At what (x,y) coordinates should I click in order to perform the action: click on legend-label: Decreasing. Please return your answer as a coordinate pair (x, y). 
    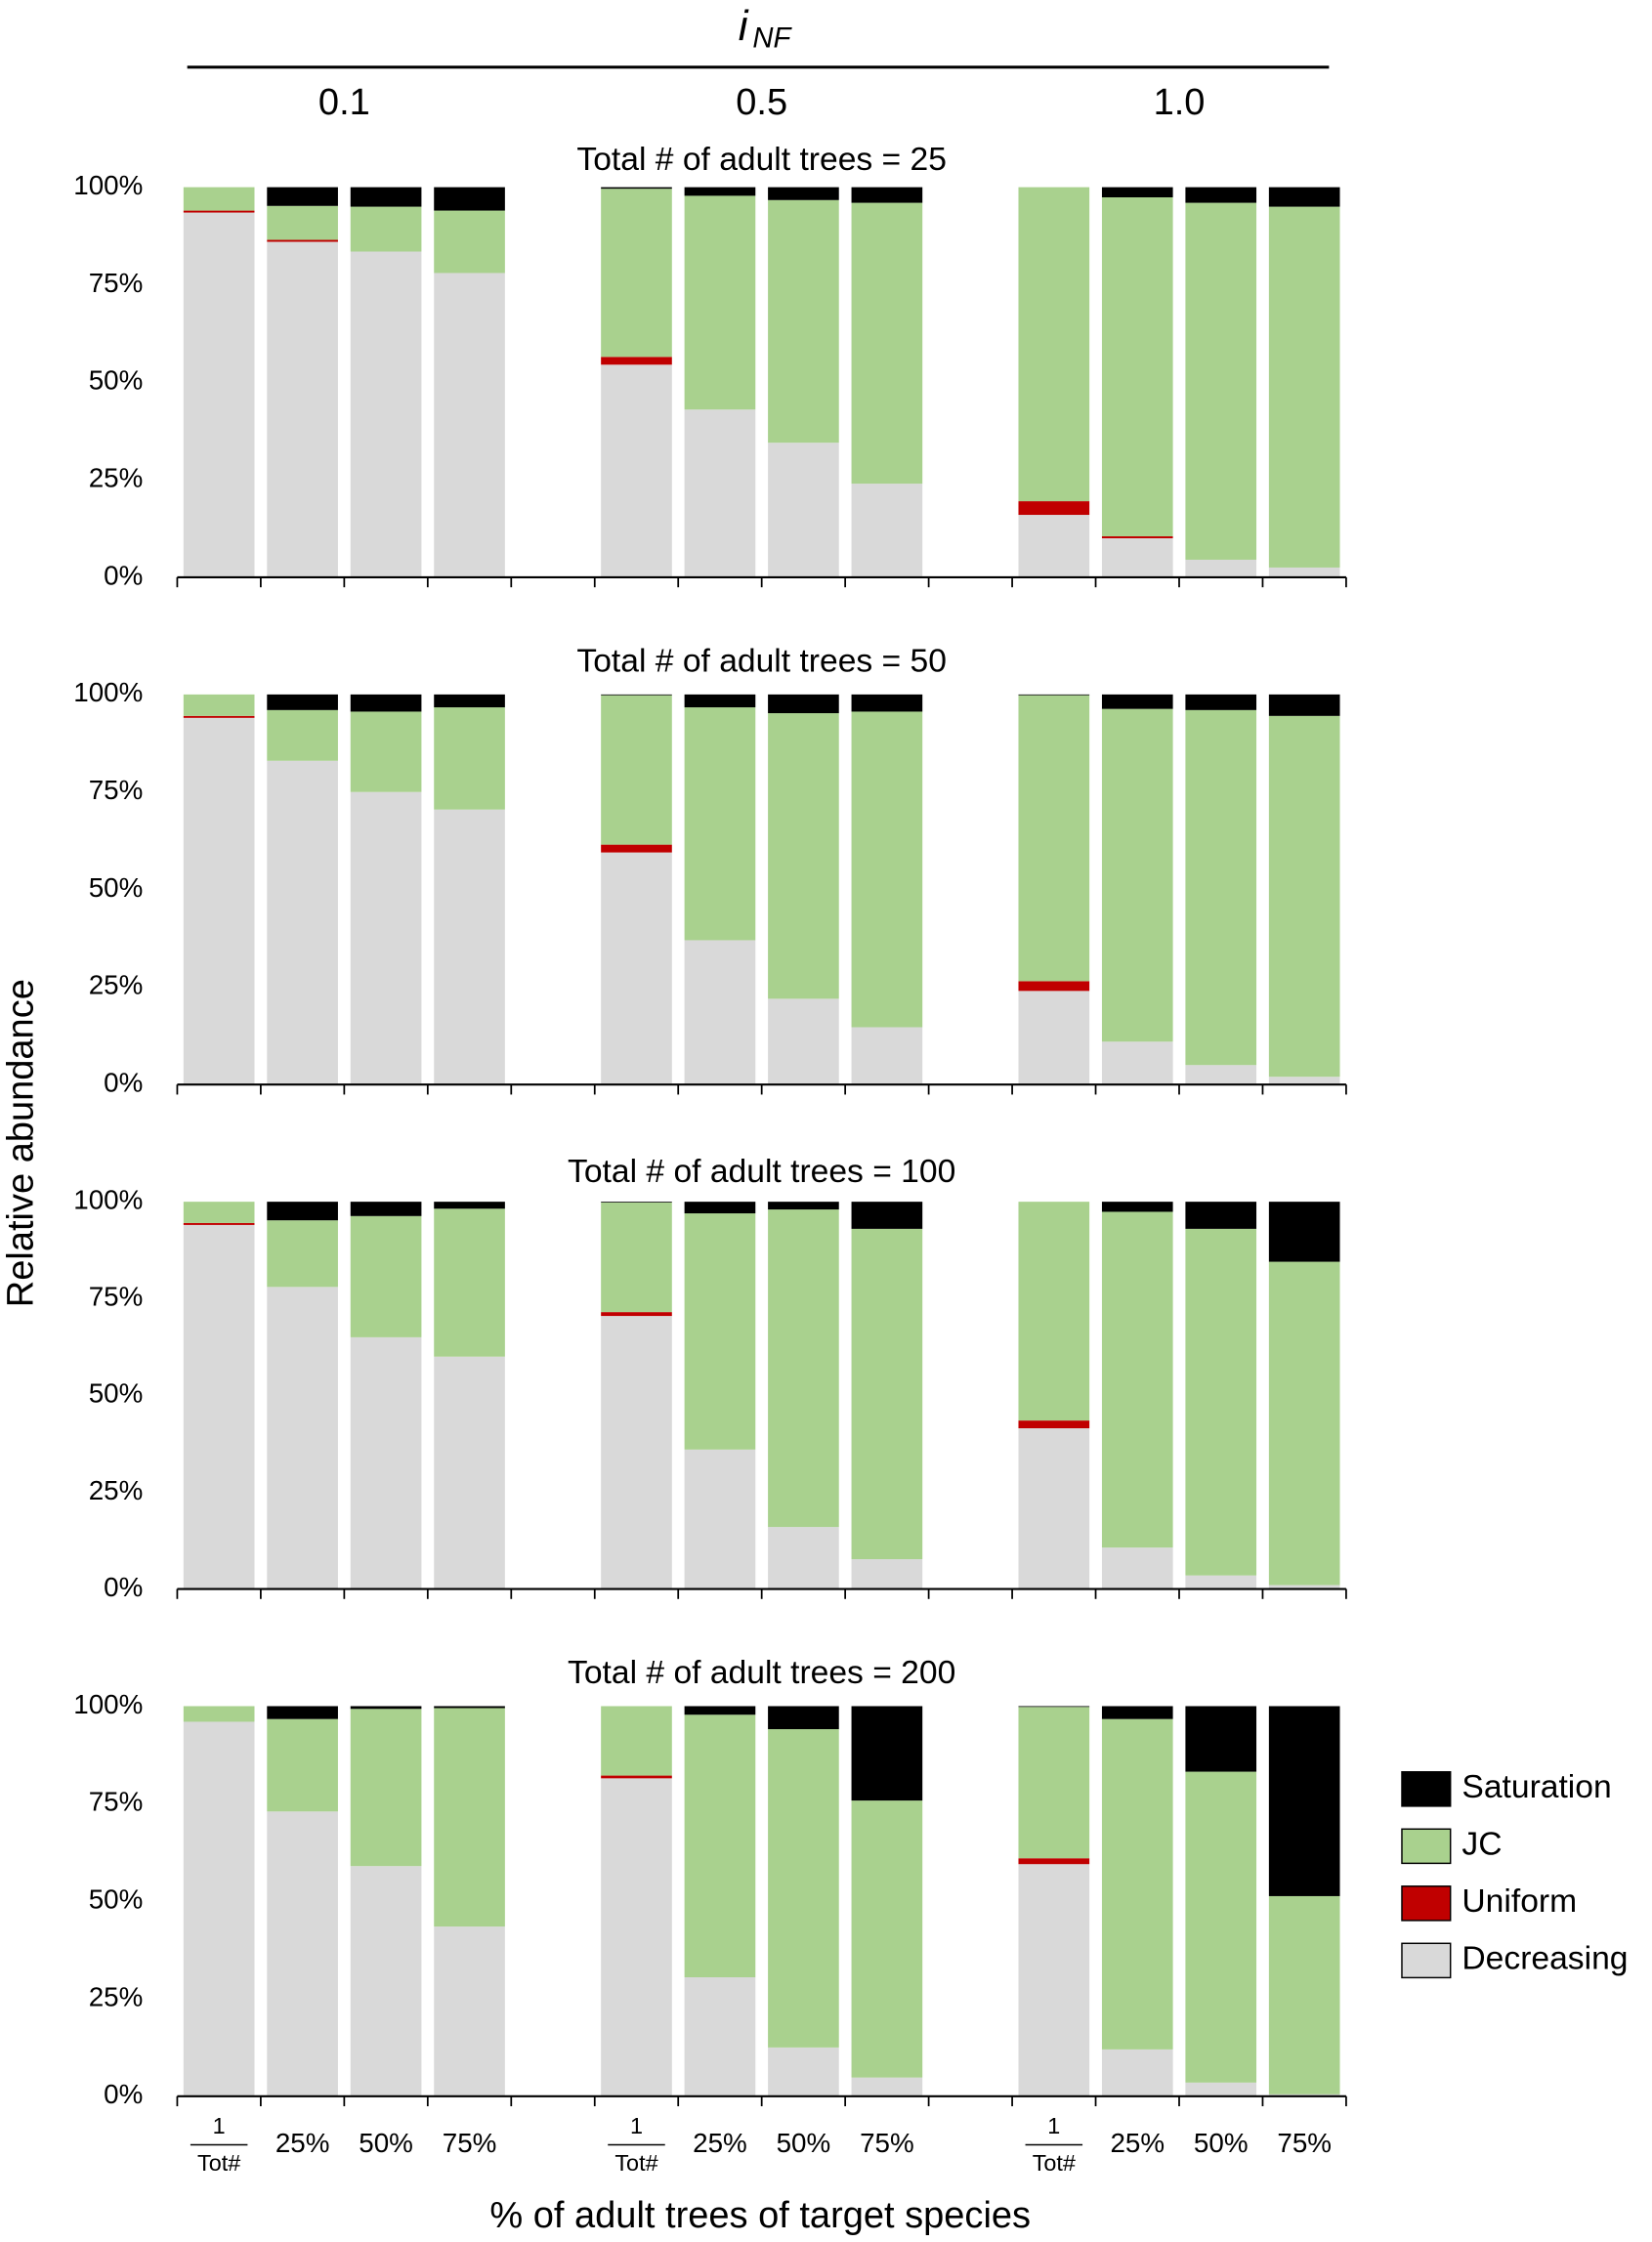
    Looking at the image, I should click on (1544, 1959).